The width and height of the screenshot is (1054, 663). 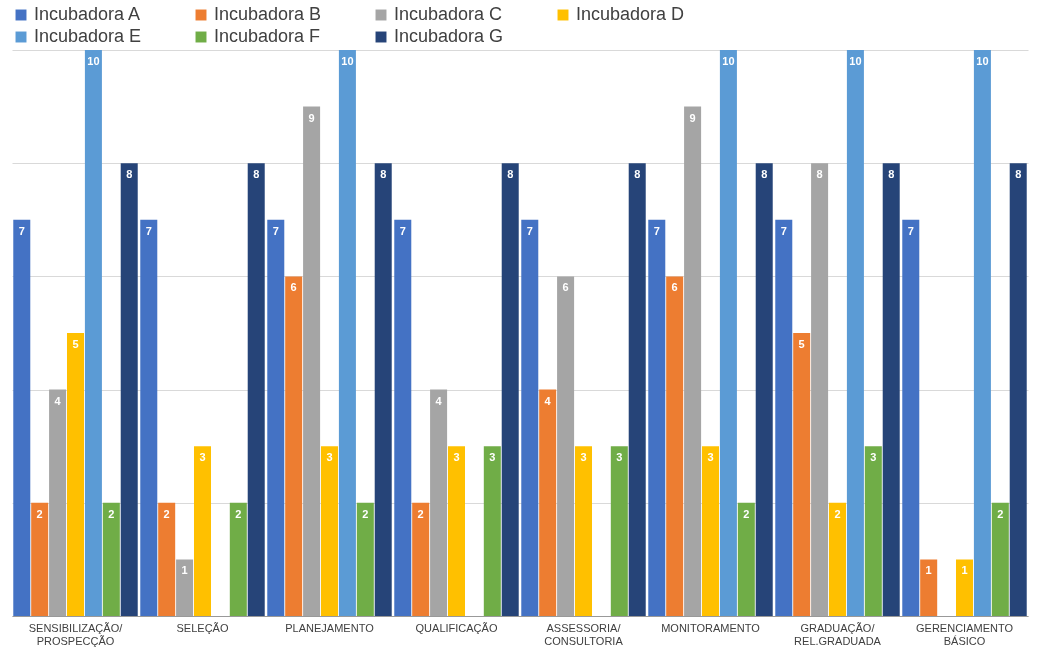 What do you see at coordinates (267, 36) in the screenshot?
I see `legend-label: Incubadora F` at bounding box center [267, 36].